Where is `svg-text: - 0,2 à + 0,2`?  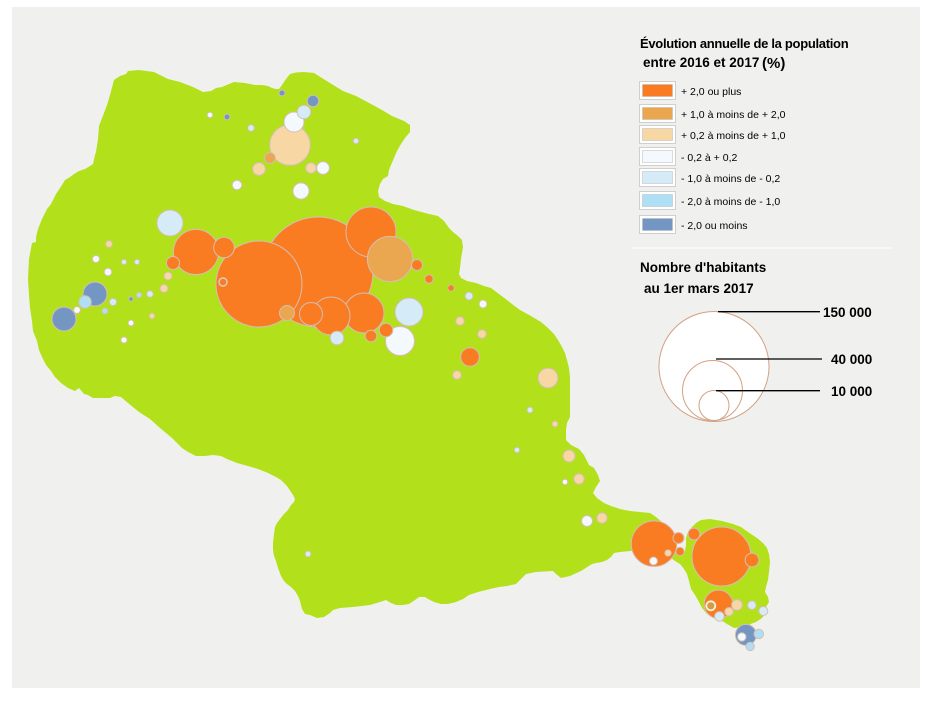
svg-text: - 0,2 à + 0,2 is located at coordinates (709, 158).